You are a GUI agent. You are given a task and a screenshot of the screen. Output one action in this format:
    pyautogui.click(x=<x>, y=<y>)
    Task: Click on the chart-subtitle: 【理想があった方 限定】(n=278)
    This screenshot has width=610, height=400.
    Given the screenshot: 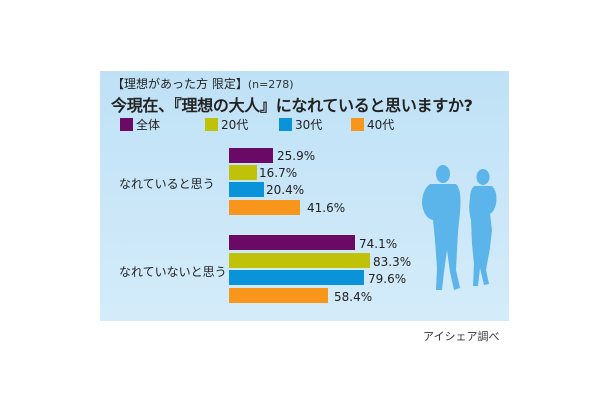 What is the action you would take?
    pyautogui.click(x=203, y=83)
    